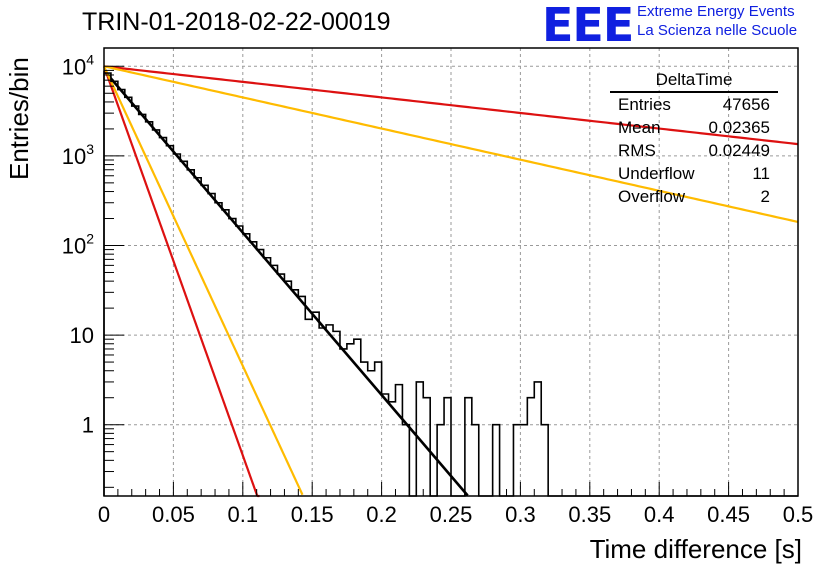 The width and height of the screenshot is (836, 572). What do you see at coordinates (589, 514) in the screenshot?
I see `x-tick-label: 0.35` at bounding box center [589, 514].